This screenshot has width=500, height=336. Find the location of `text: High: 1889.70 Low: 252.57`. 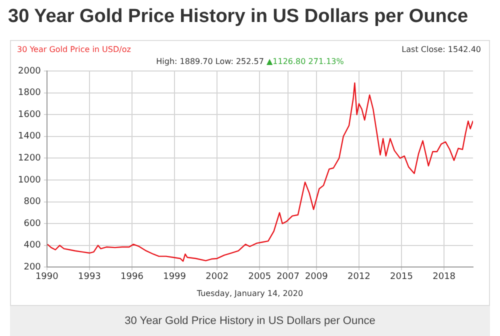

text: High: 1889.70 Low: 252.57 is located at coordinates (210, 61).